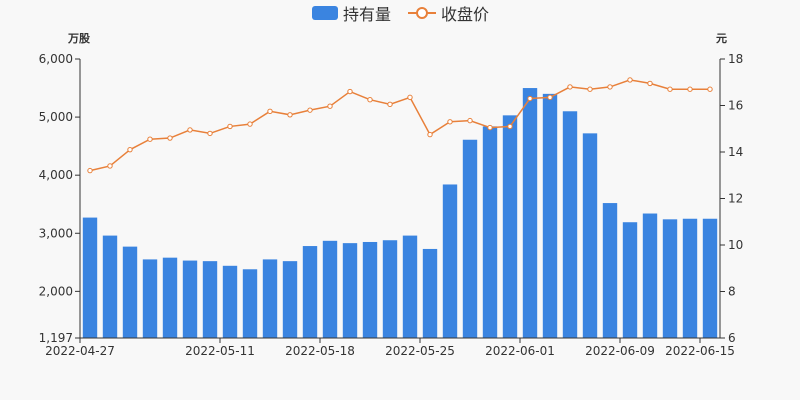  What do you see at coordinates (56, 338) in the screenshot?
I see `left-axis-tick-label: 1,197` at bounding box center [56, 338].